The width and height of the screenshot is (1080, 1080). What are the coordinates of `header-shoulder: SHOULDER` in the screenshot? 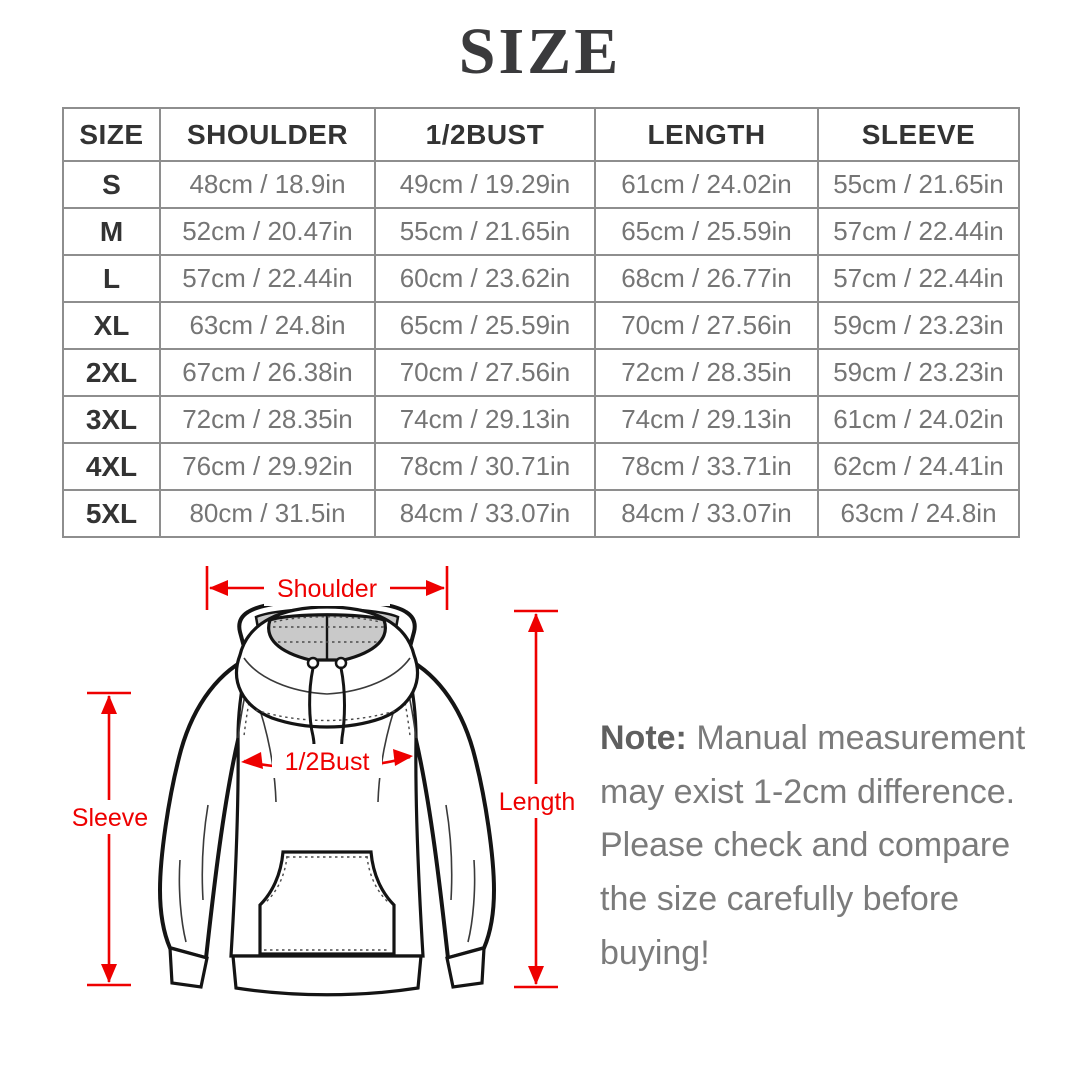 It's located at (267, 134).